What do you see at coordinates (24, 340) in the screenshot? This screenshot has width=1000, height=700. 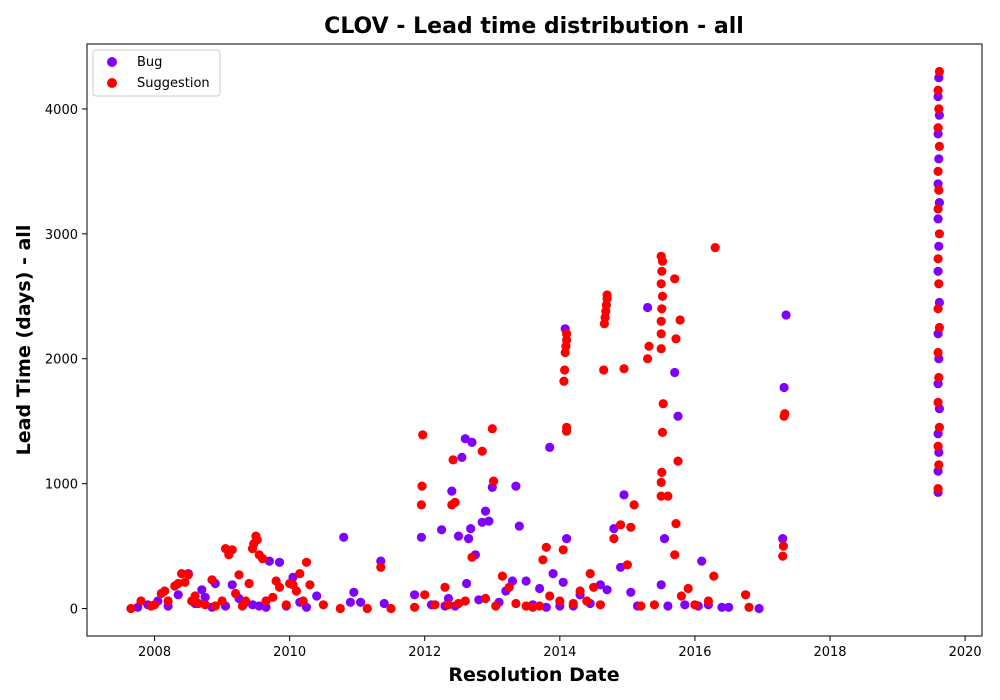 I see `y-axis-label: Lead Time (days) - all` at bounding box center [24, 340].